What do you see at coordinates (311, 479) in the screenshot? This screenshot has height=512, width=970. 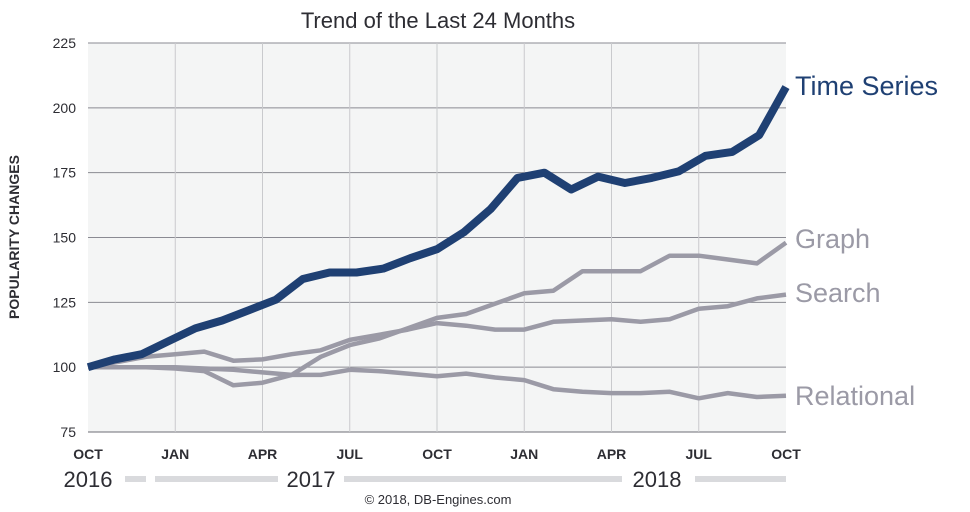 I see `year-label: 2017` at bounding box center [311, 479].